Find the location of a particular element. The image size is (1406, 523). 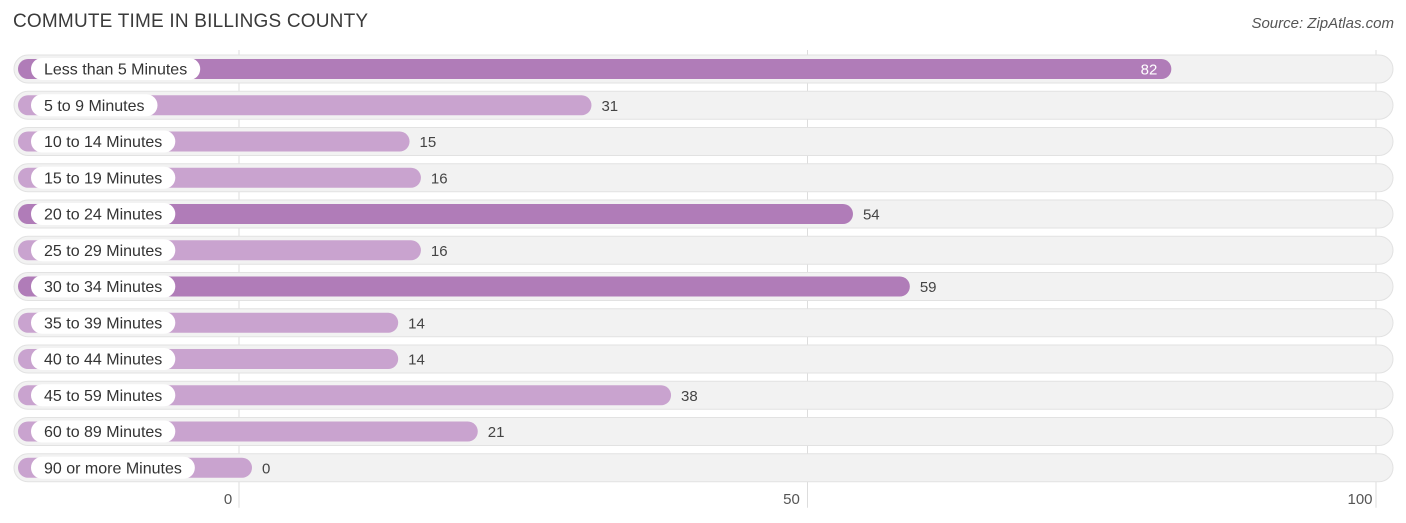

category-label: 5 to 9 Minutes is located at coordinates (94, 106).